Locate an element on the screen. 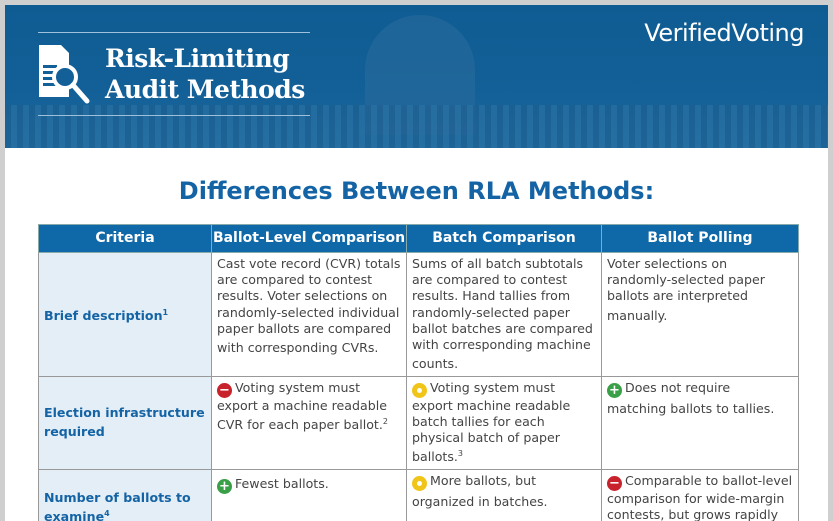  column-header: Batch Comparison is located at coordinates (504, 238).